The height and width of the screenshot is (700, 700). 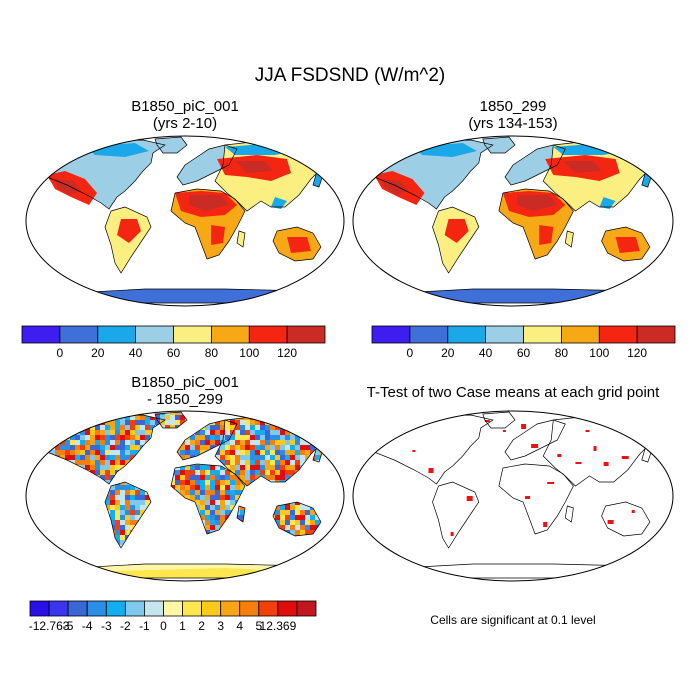 What do you see at coordinates (513, 123) in the screenshot?
I see `panel2-subtitle: (yrs 134-153)` at bounding box center [513, 123].